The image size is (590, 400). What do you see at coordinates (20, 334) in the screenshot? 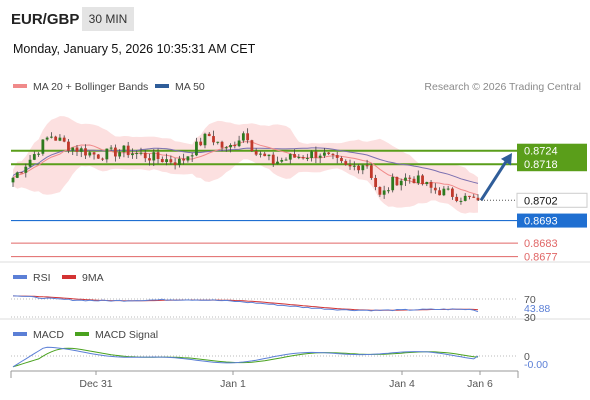
I see `legend-swatch-macd` at bounding box center [20, 334].